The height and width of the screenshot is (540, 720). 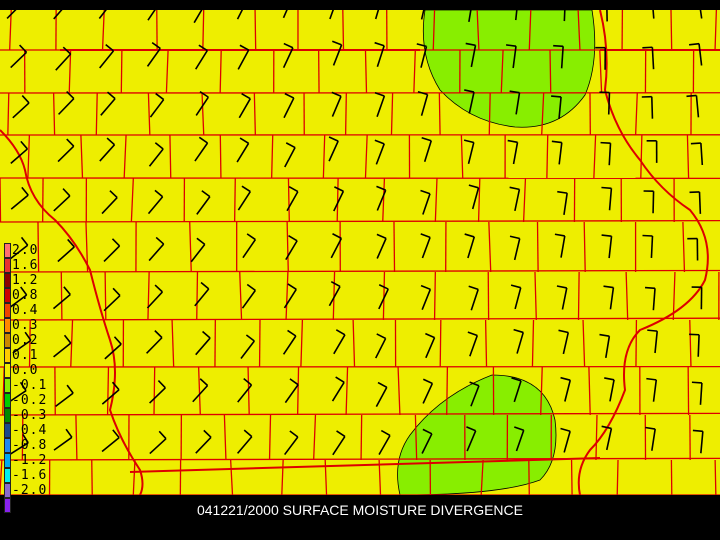 What do you see at coordinates (30, 430) in the screenshot?
I see `legend-label: -0.4` at bounding box center [30, 430].